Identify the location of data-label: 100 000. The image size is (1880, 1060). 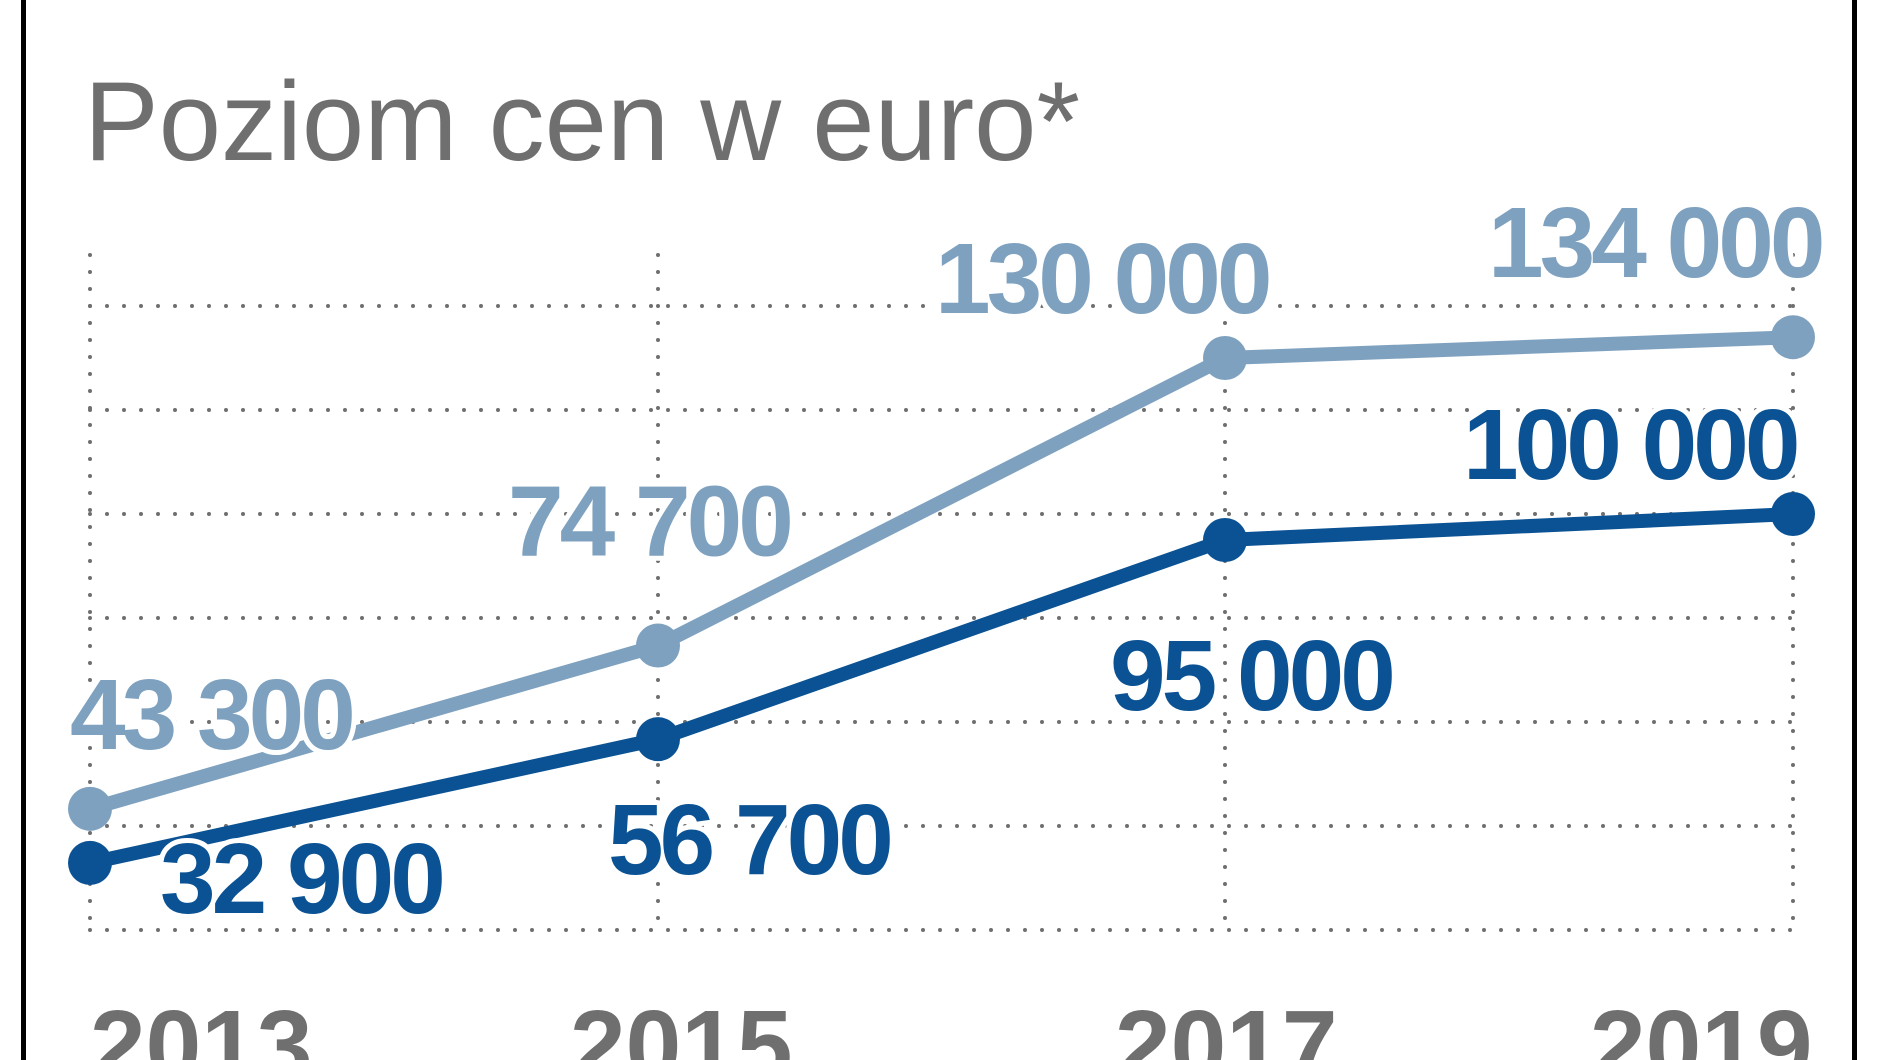
(1630, 445).